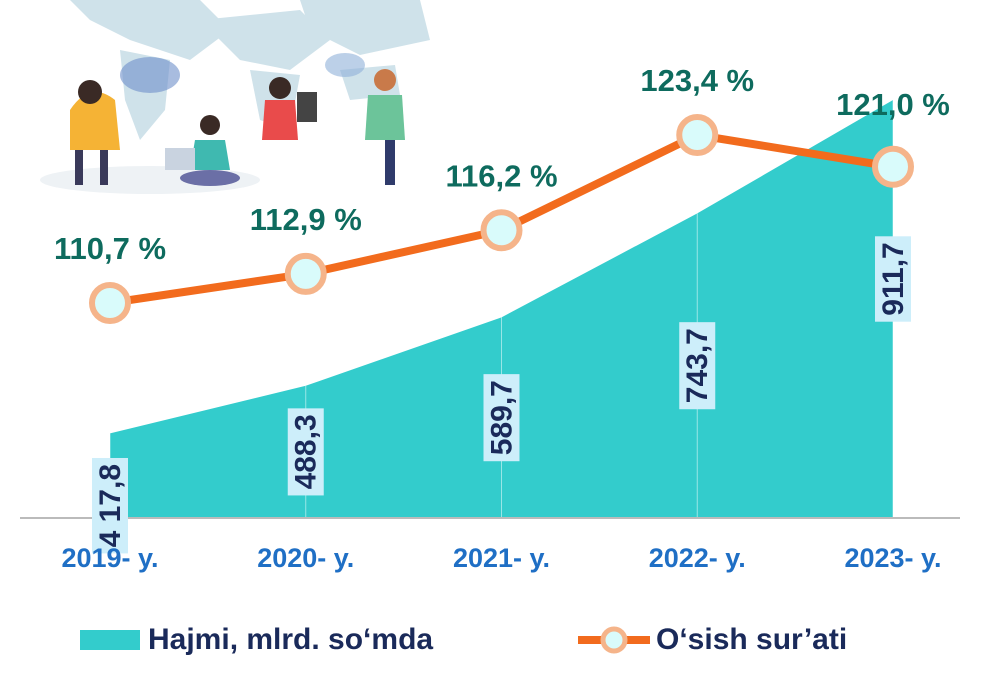  I want to click on value-label: 488,3, so click(306, 451).